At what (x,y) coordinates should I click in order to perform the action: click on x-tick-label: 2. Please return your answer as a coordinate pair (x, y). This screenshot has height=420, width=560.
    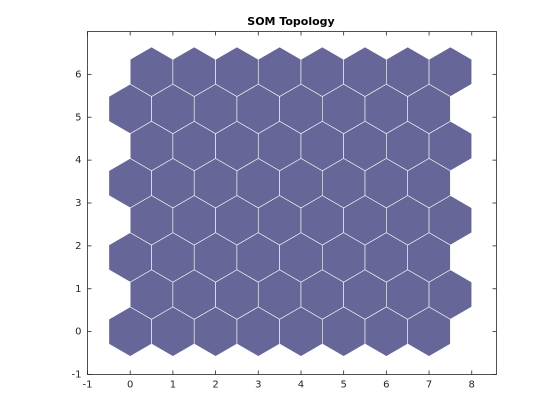
    Looking at the image, I should click on (215, 385).